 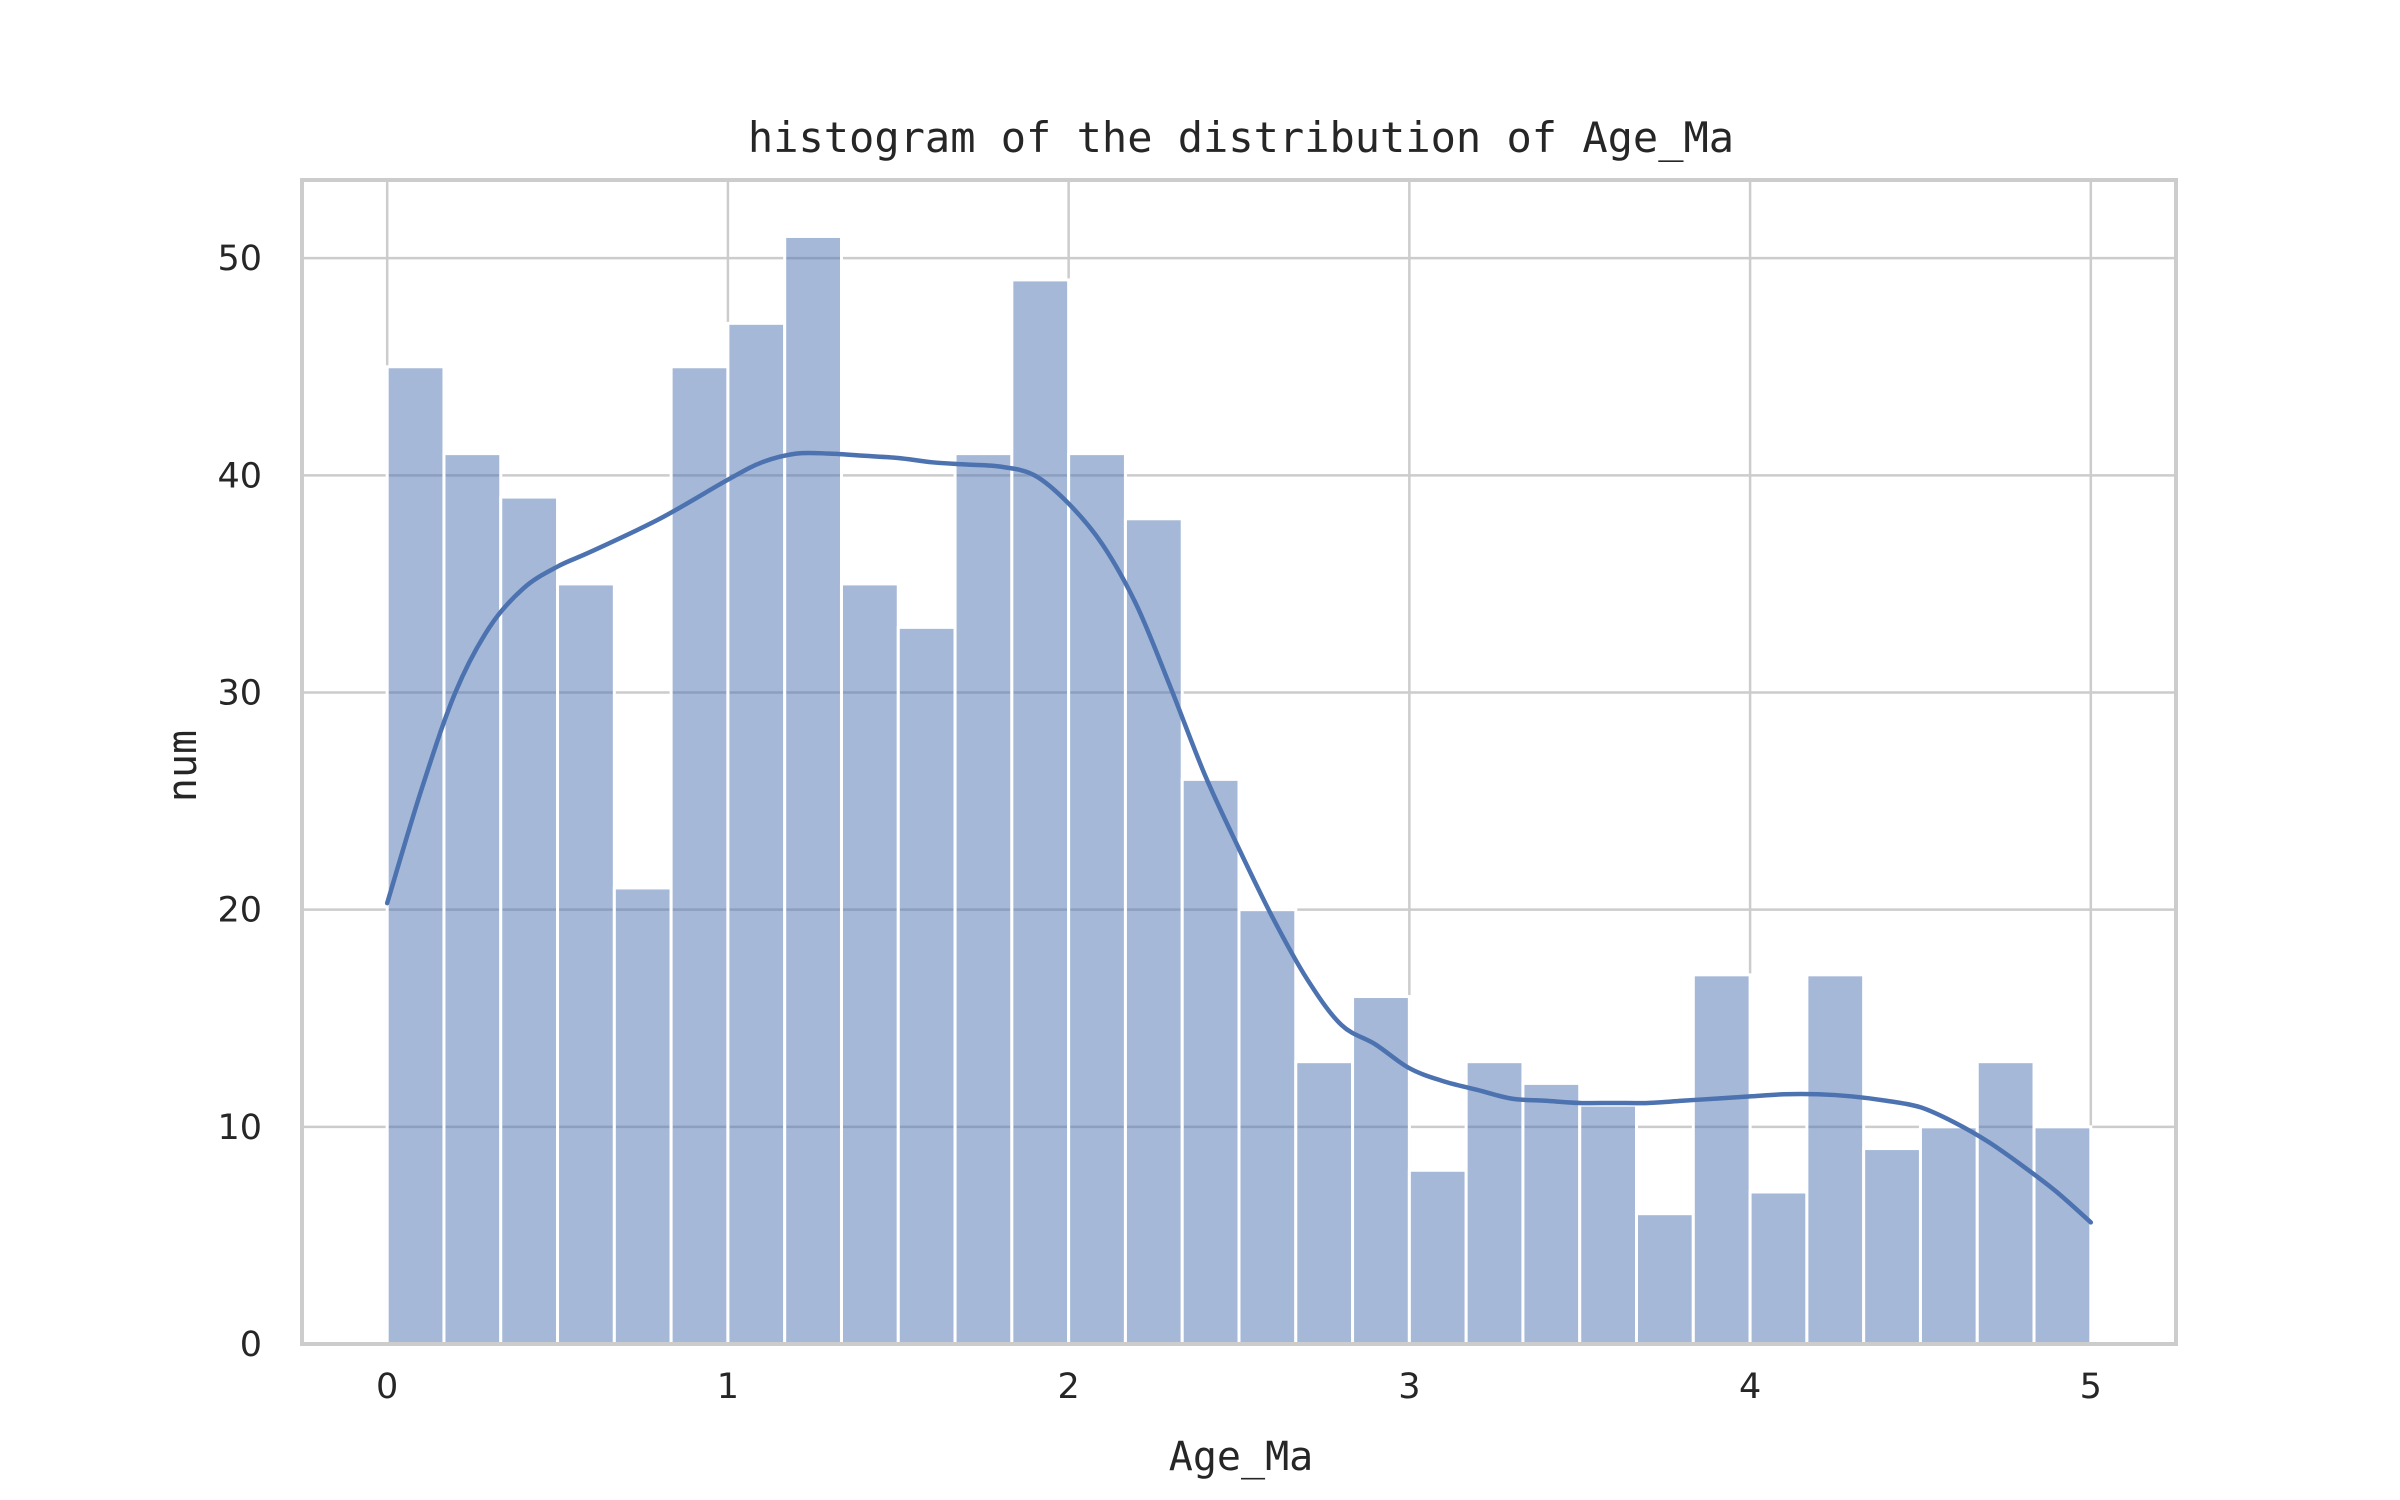 I want to click on y-tick-label: 40, so click(x=239, y=476).